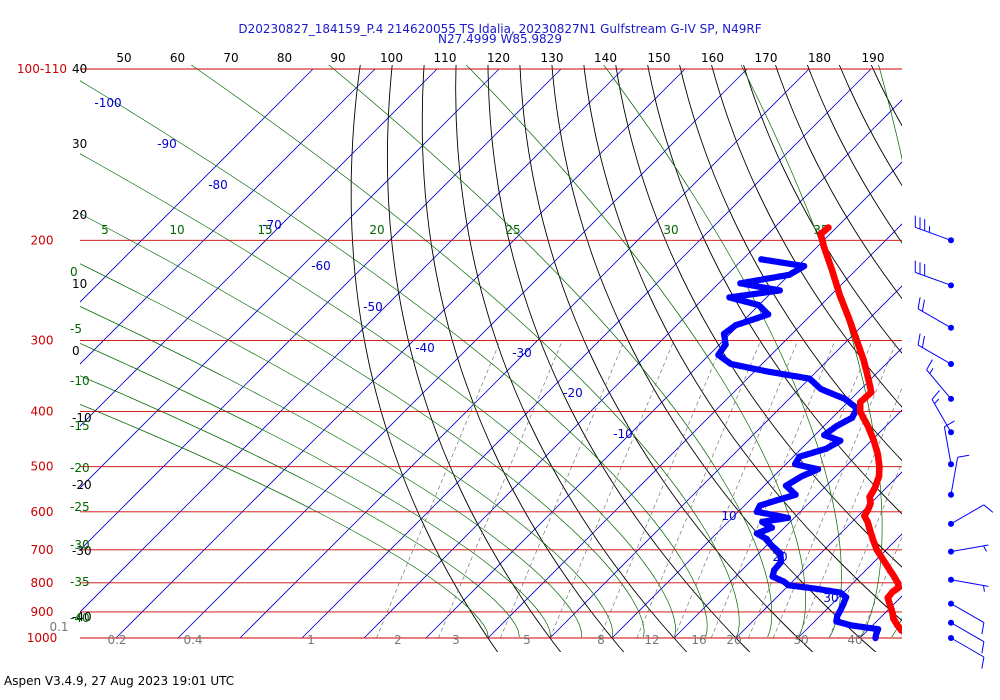 The height and width of the screenshot is (700, 1000). I want to click on mixing-ratio-label: 8, so click(601, 640).